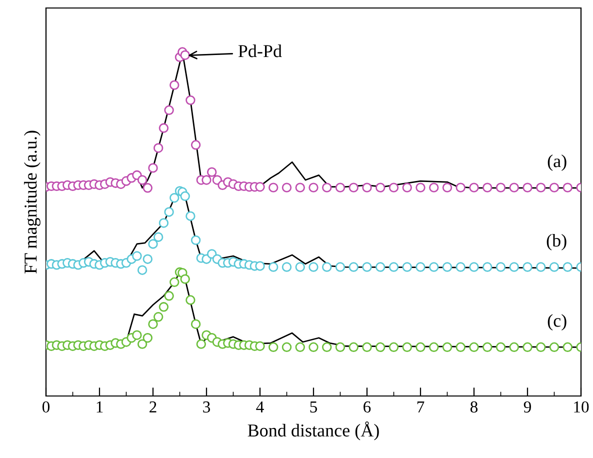  What do you see at coordinates (556, 242) in the screenshot?
I see `annotation: (b)` at bounding box center [556, 242].